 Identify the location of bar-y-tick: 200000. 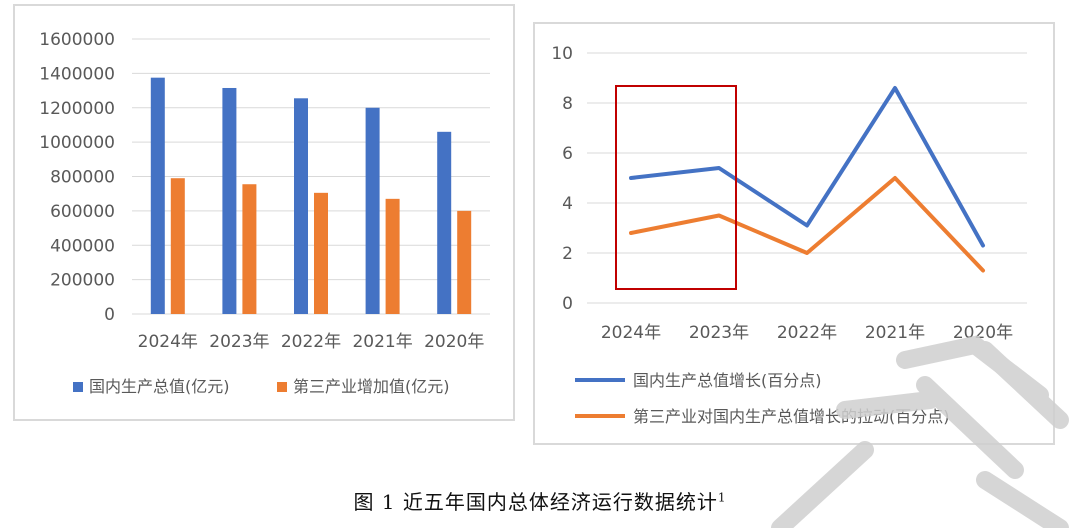
(82, 281).